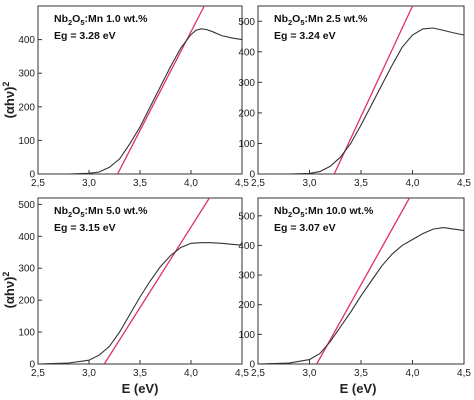  I want to click on eg-label: Eg = 3.24 eV, so click(305, 36).